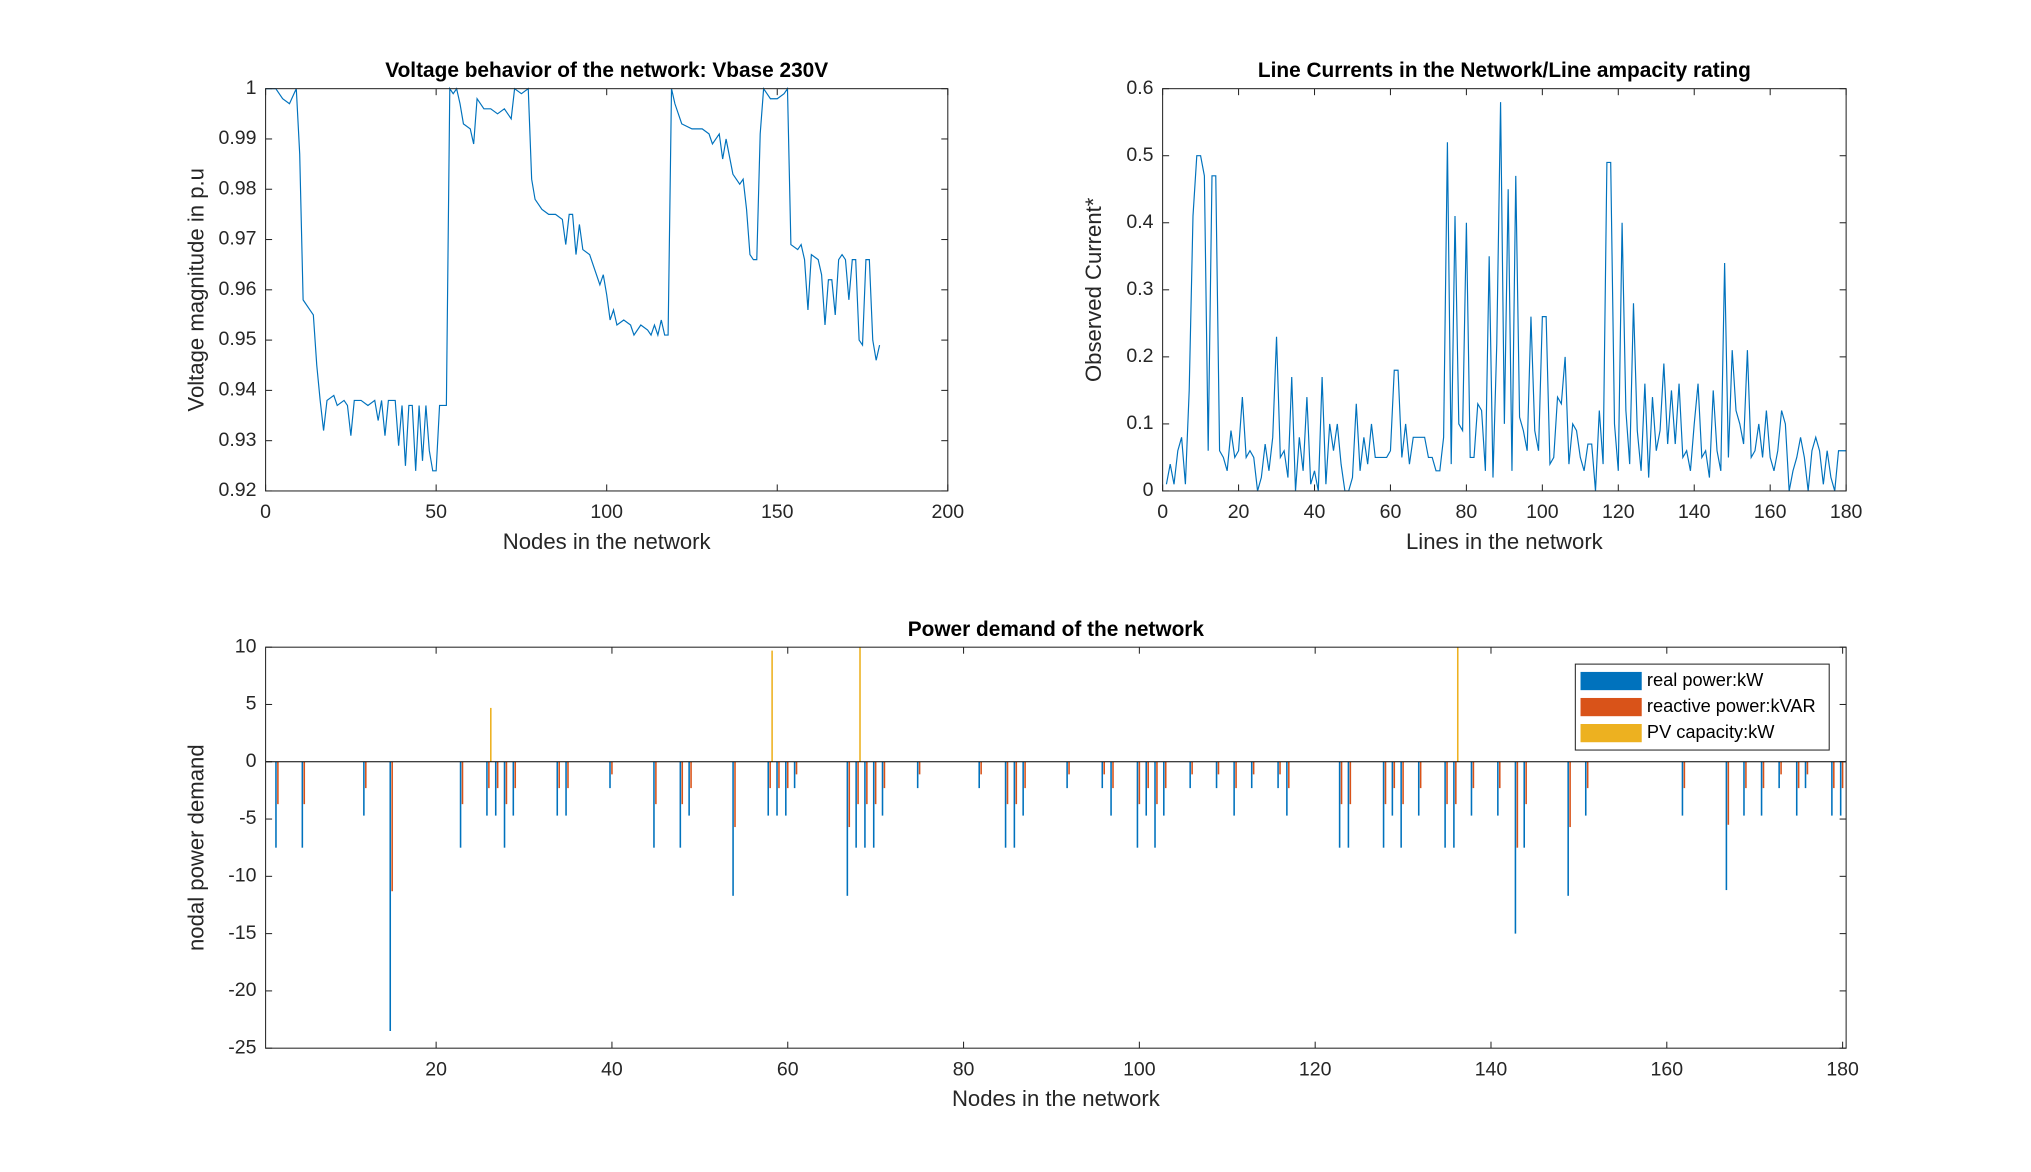 Image resolution: width=2031 pixels, height=1172 pixels. Describe the element at coordinates (1705, 680) in the screenshot. I see `legend-label: real power:kW` at that location.